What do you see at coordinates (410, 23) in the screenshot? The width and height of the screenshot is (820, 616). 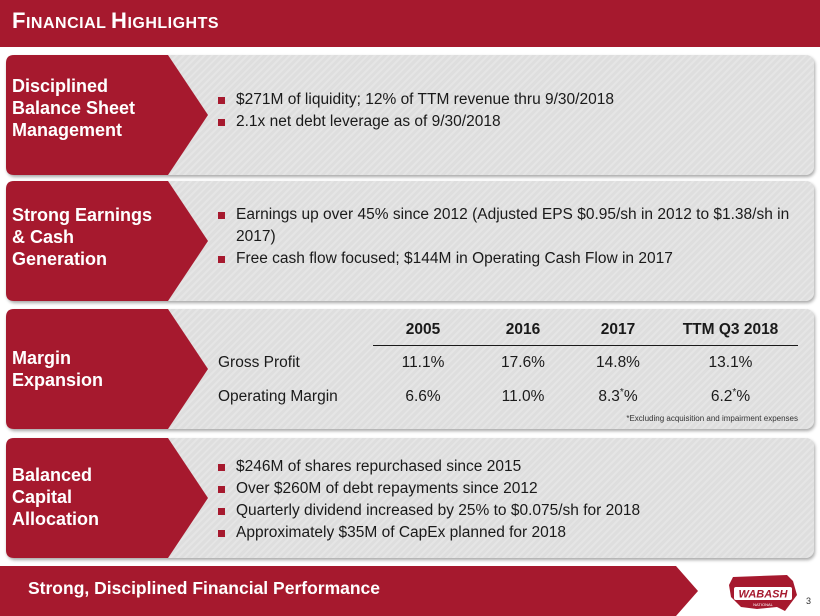 I see `title-bar` at bounding box center [410, 23].